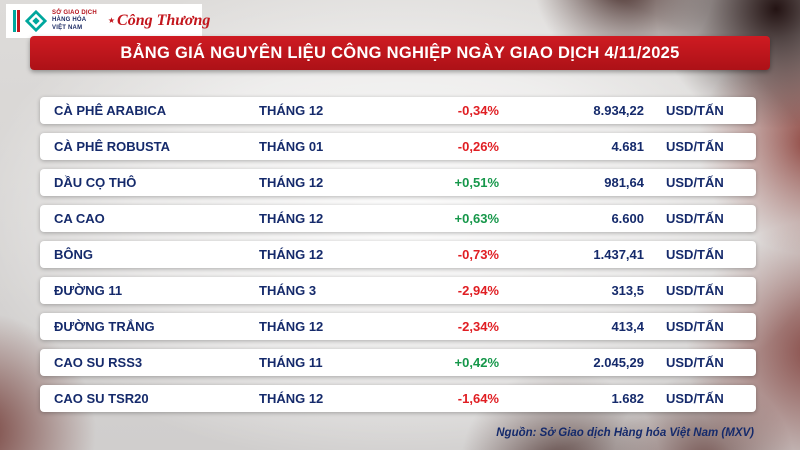 Image resolution: width=800 pixels, height=450 pixels. What do you see at coordinates (618, 254) in the screenshot?
I see `price-value: 1.437,41` at bounding box center [618, 254].